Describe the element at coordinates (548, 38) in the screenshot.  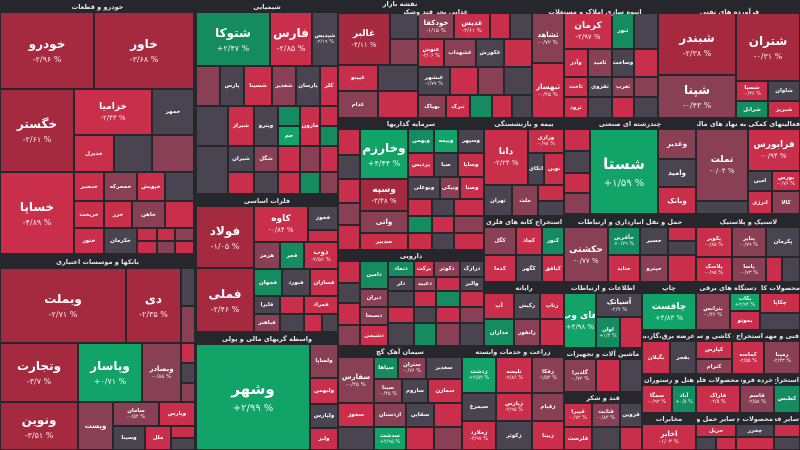
I see `treemap-tile: ثشاهد -۰/۷۲ %` at that location.